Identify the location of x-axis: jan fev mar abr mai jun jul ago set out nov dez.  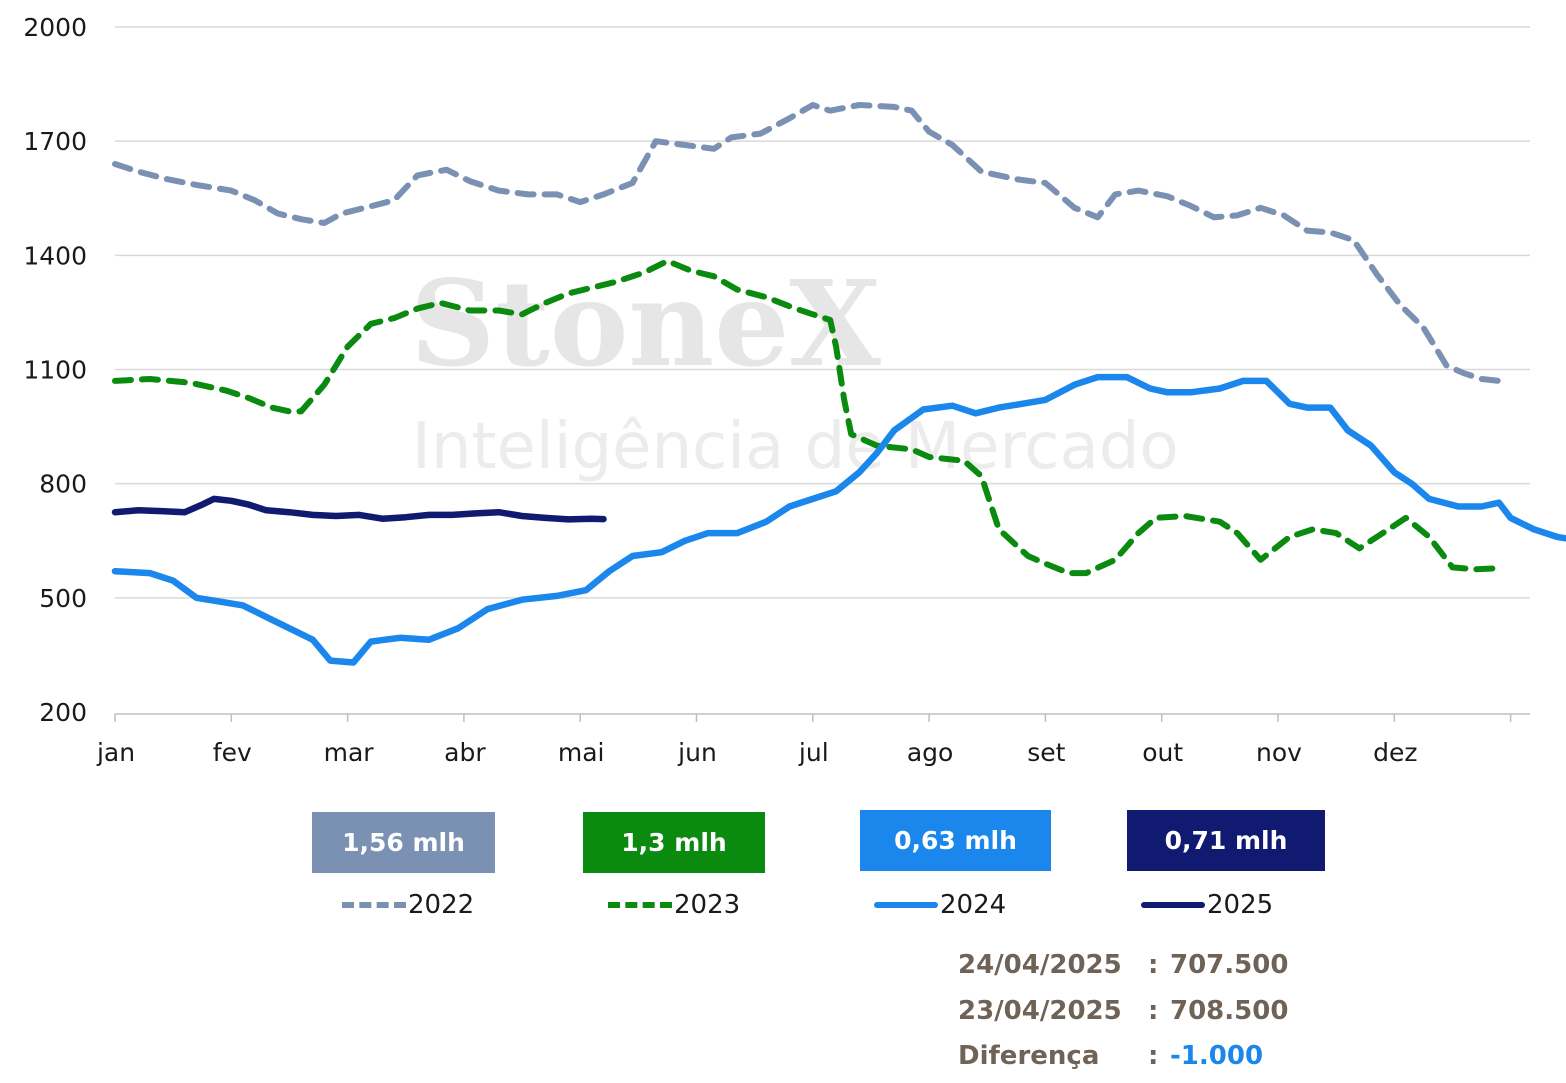
(813, 740).